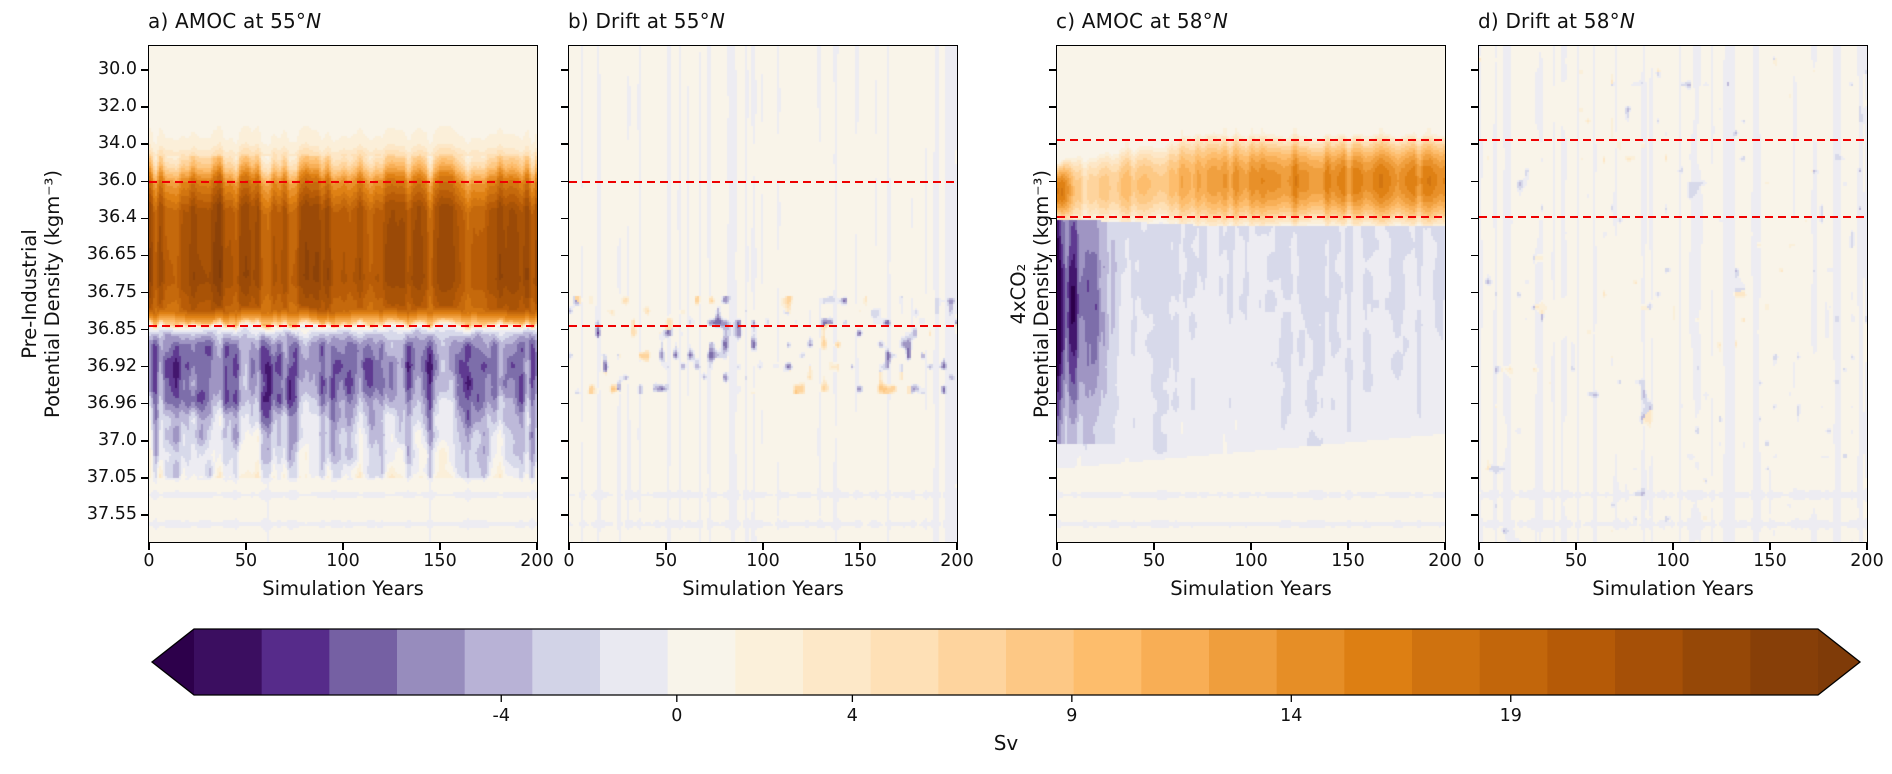 The image size is (1892, 774). Describe the element at coordinates (111, 365) in the screenshot. I see `y-tick-label: 36.92` at that location.